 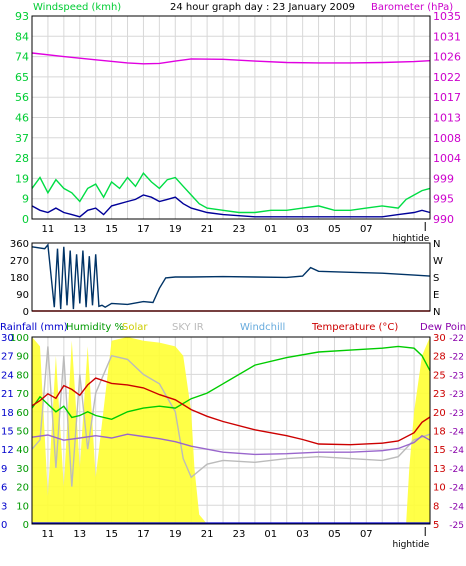 What do you see at coordinates (439, 432) in the screenshot?
I see `right-tick-label: 18` at bounding box center [439, 432].